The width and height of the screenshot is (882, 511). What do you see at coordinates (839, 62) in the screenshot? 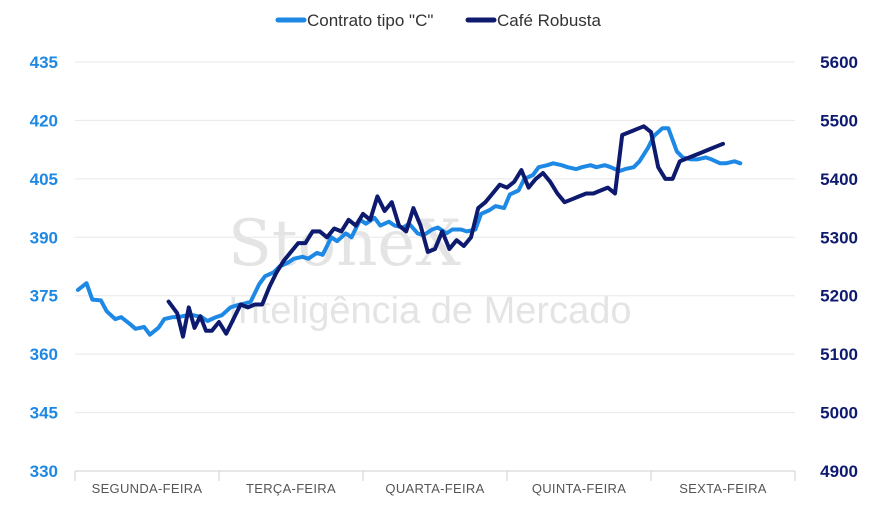
I see `right-tick-label: 5600` at bounding box center [839, 62].